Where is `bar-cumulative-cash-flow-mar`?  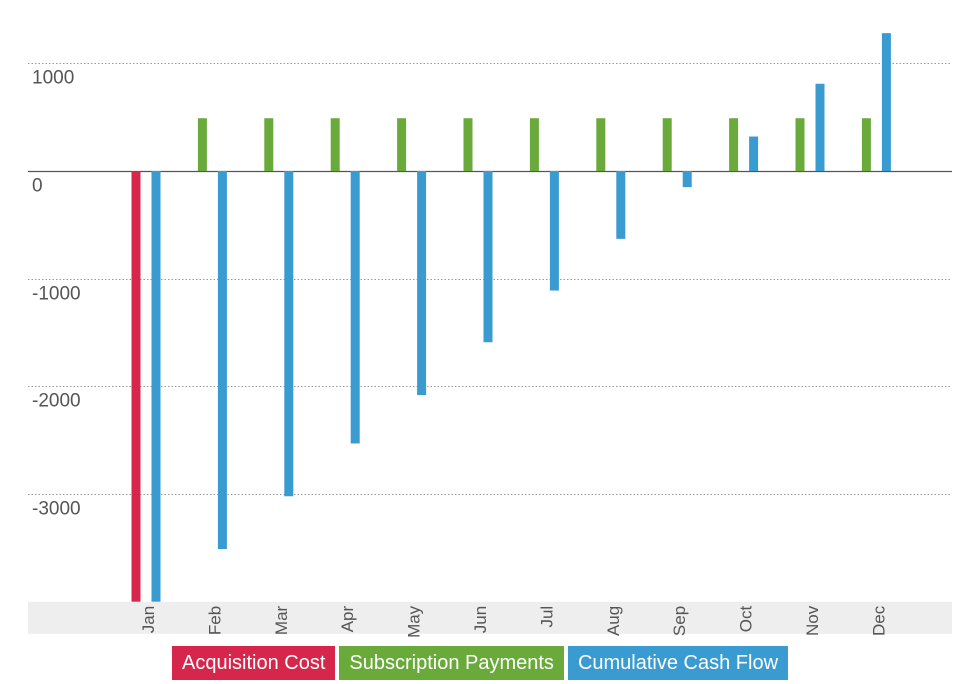 bar-cumulative-cash-flow-mar is located at coordinates (289, 334).